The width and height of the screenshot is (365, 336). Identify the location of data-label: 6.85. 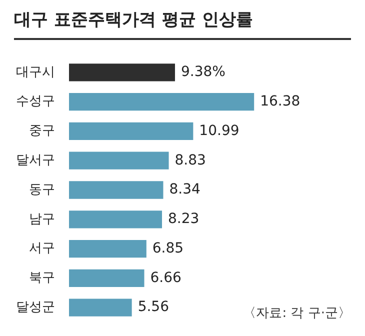
(168, 248).